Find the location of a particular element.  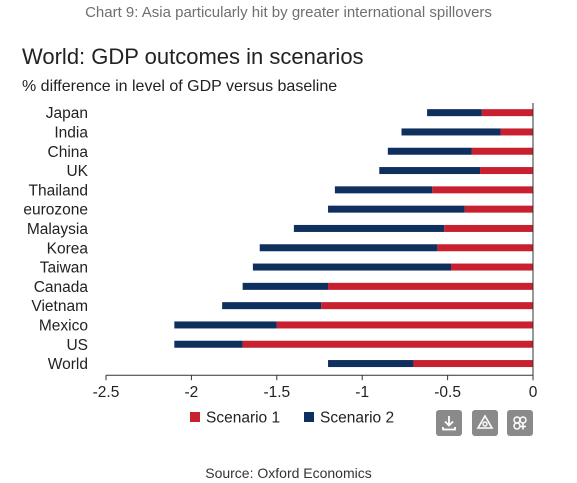

legend-label: Scenario 2 is located at coordinates (357, 418).